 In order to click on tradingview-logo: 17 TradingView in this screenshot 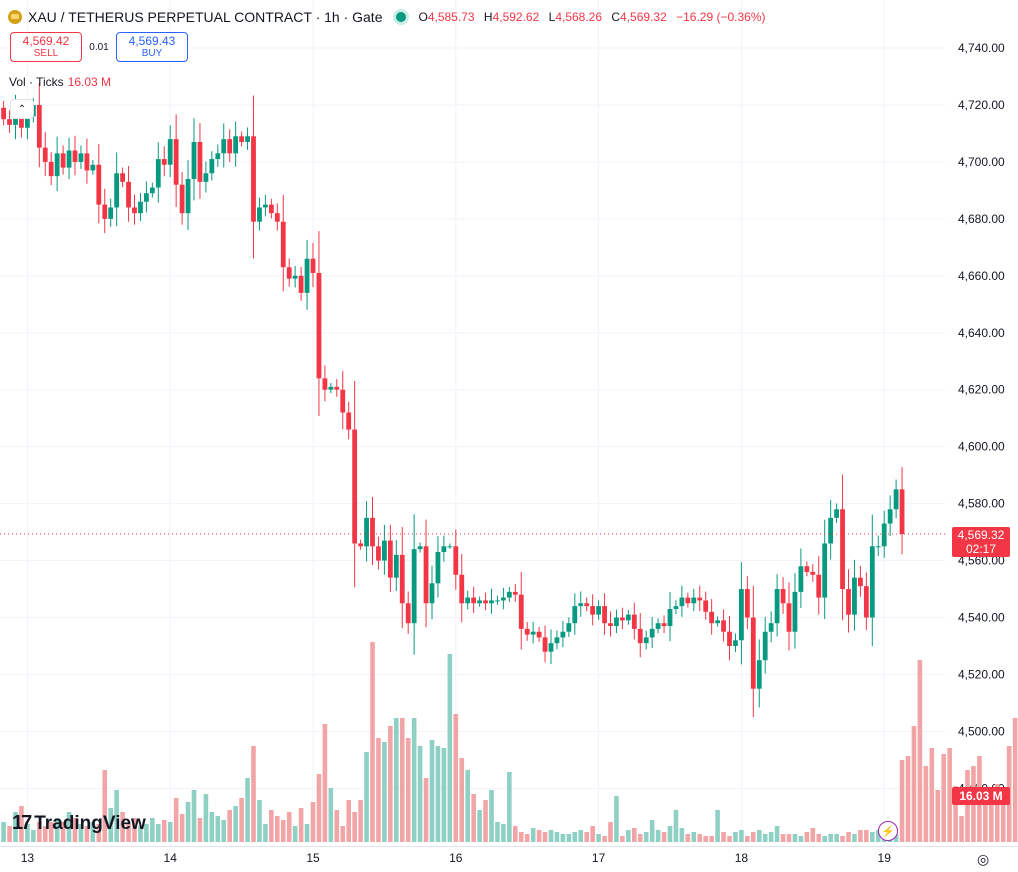, I will do `click(79, 823)`.